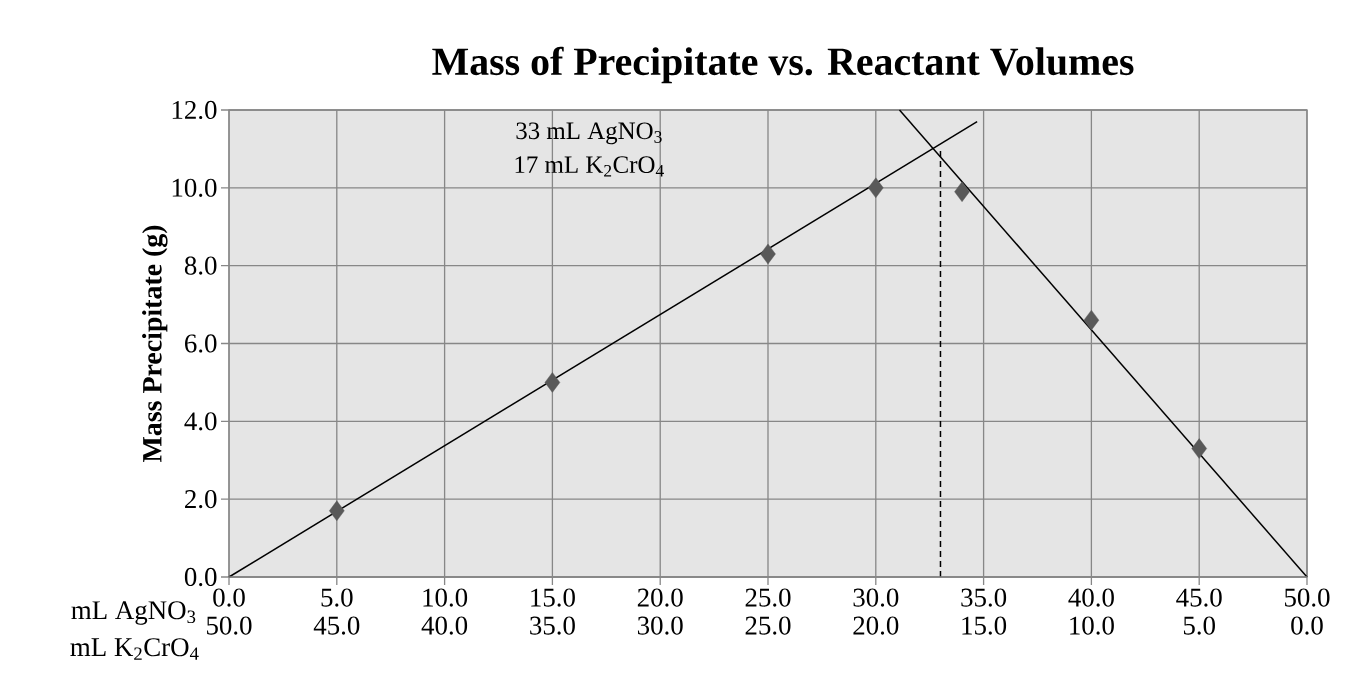  Describe the element at coordinates (201, 343) in the screenshot. I see `y-tick-label: 6.0` at that location.